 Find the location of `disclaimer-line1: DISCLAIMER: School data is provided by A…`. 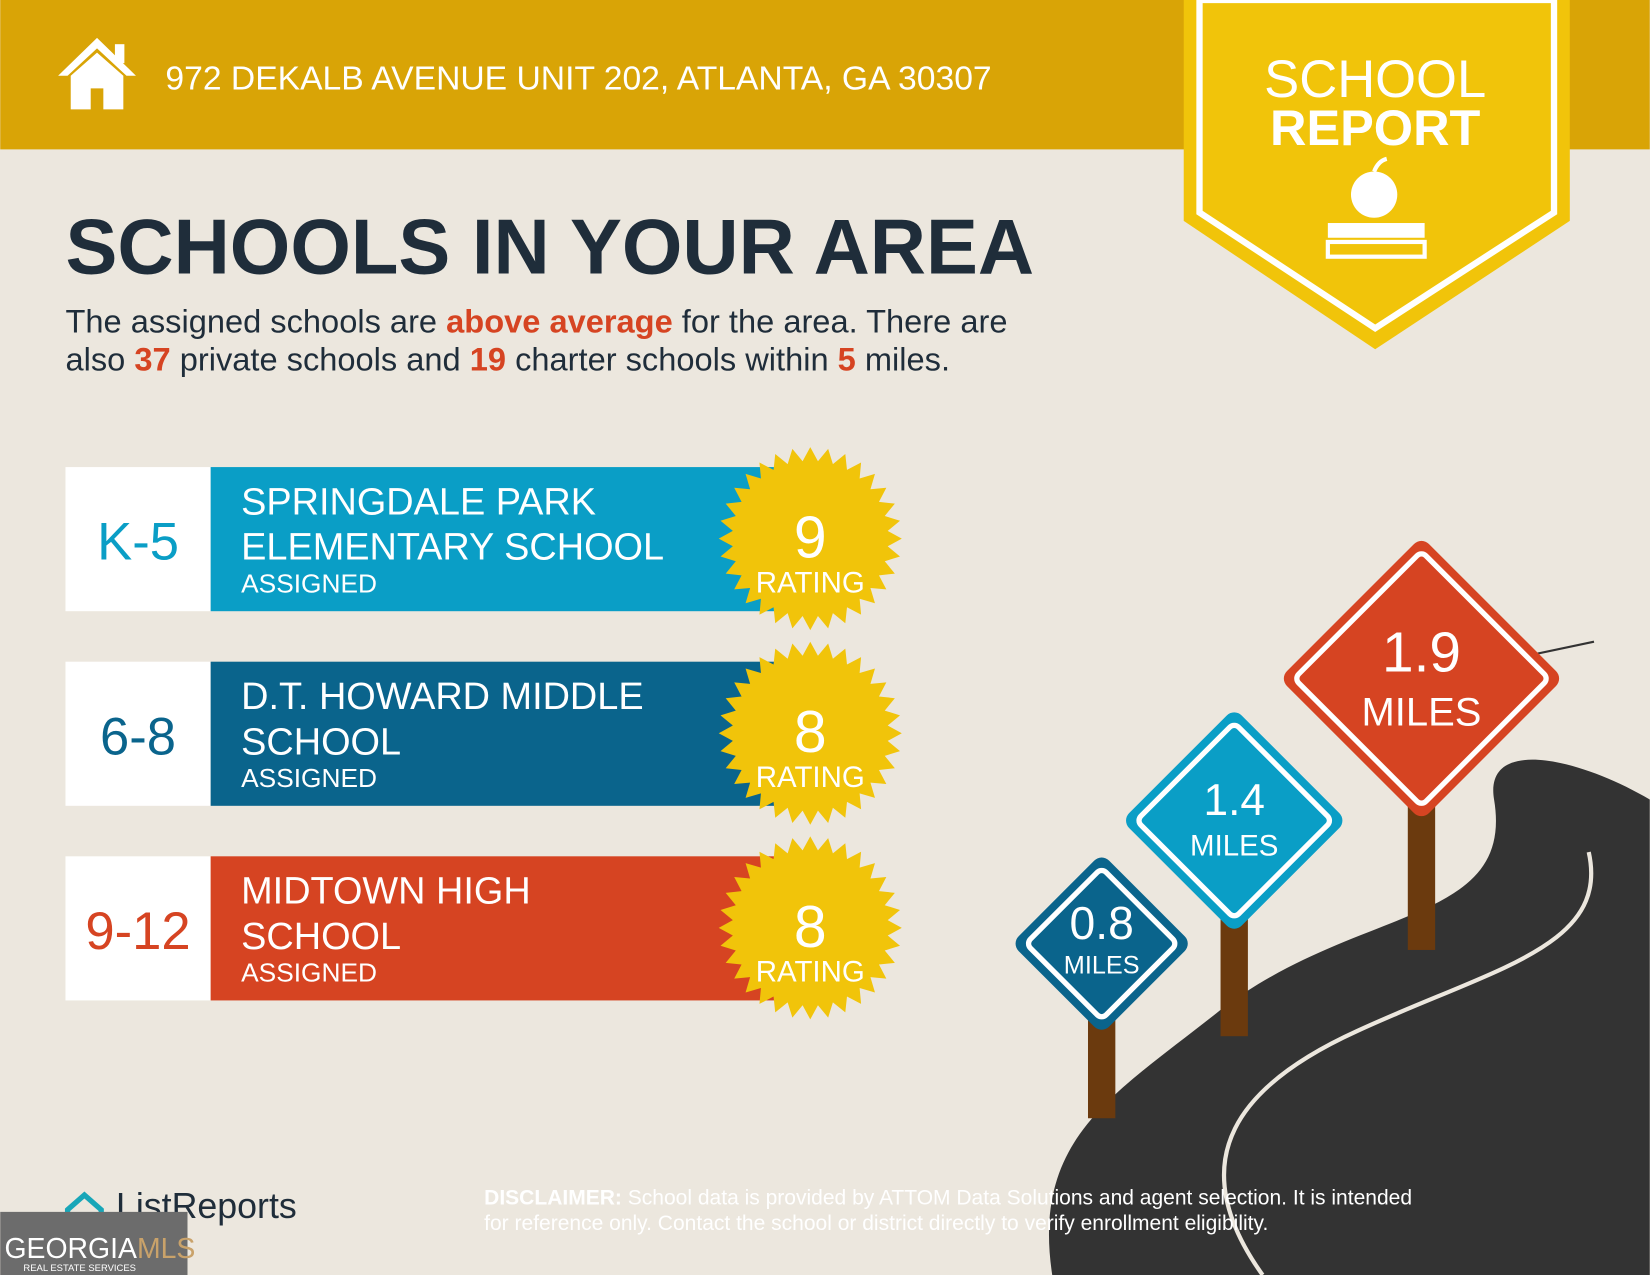

disclaimer-line1: DISCLAIMER: School data is provided by A… is located at coordinates (948, 1198).